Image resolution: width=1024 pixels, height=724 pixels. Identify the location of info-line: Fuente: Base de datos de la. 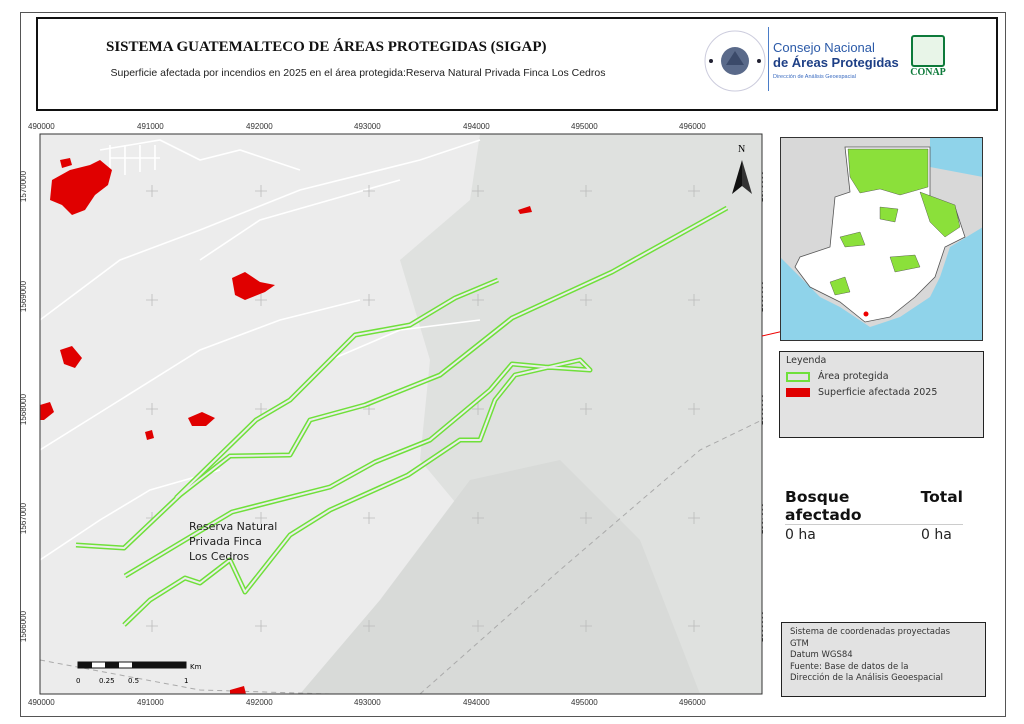
(849, 666).